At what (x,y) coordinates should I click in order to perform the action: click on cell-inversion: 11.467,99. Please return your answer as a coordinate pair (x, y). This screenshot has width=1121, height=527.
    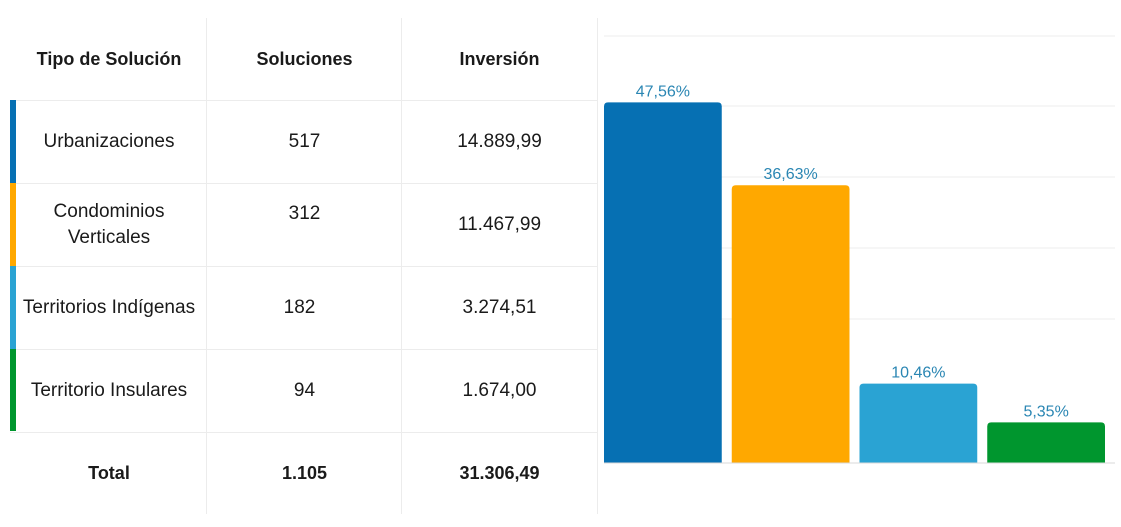
    Looking at the image, I should click on (499, 224).